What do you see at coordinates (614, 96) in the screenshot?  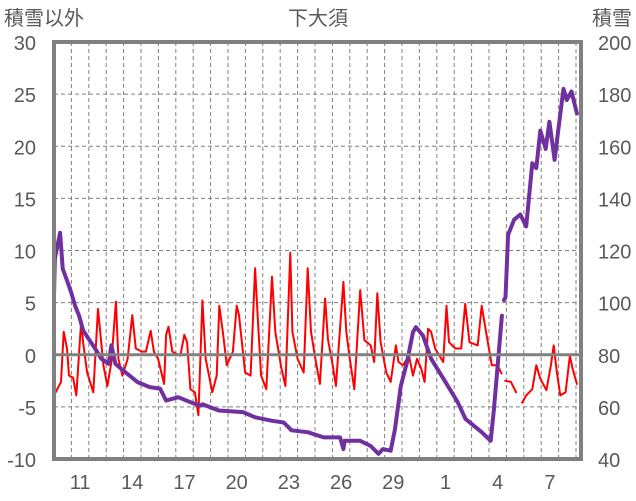 I see `right-tick-label: 180` at bounding box center [614, 96].